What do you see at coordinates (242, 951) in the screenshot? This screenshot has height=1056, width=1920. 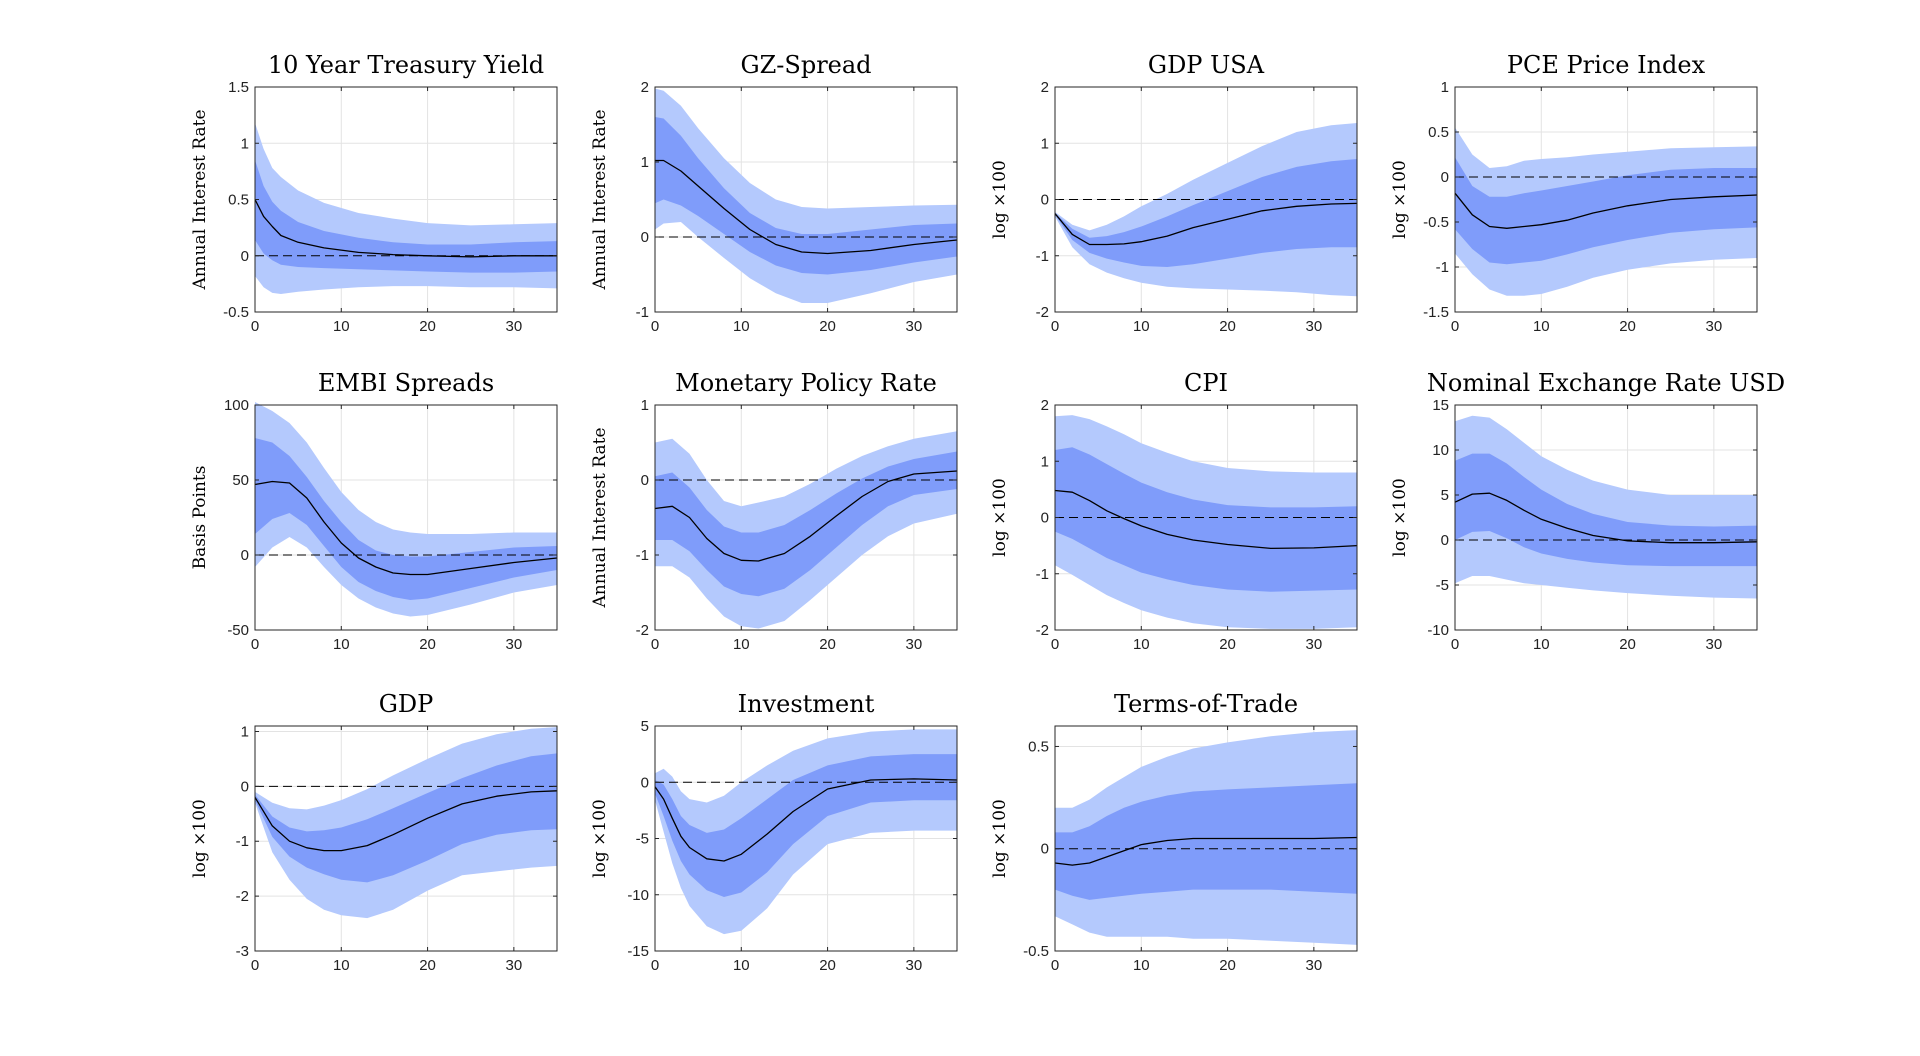 I see `y-tick-label: -3` at bounding box center [242, 951].